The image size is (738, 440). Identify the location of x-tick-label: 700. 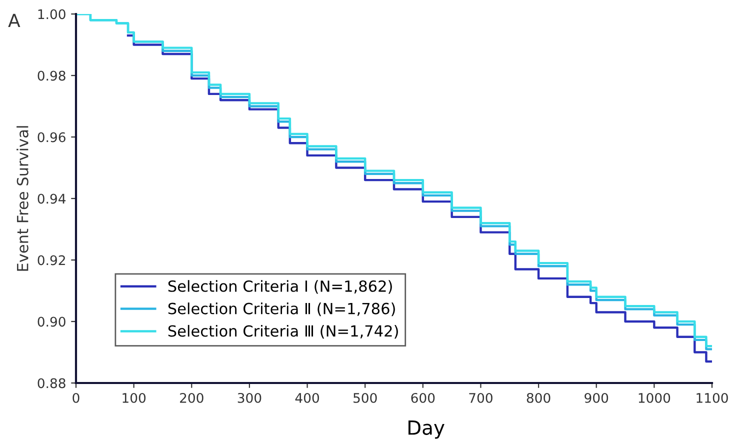
(480, 397).